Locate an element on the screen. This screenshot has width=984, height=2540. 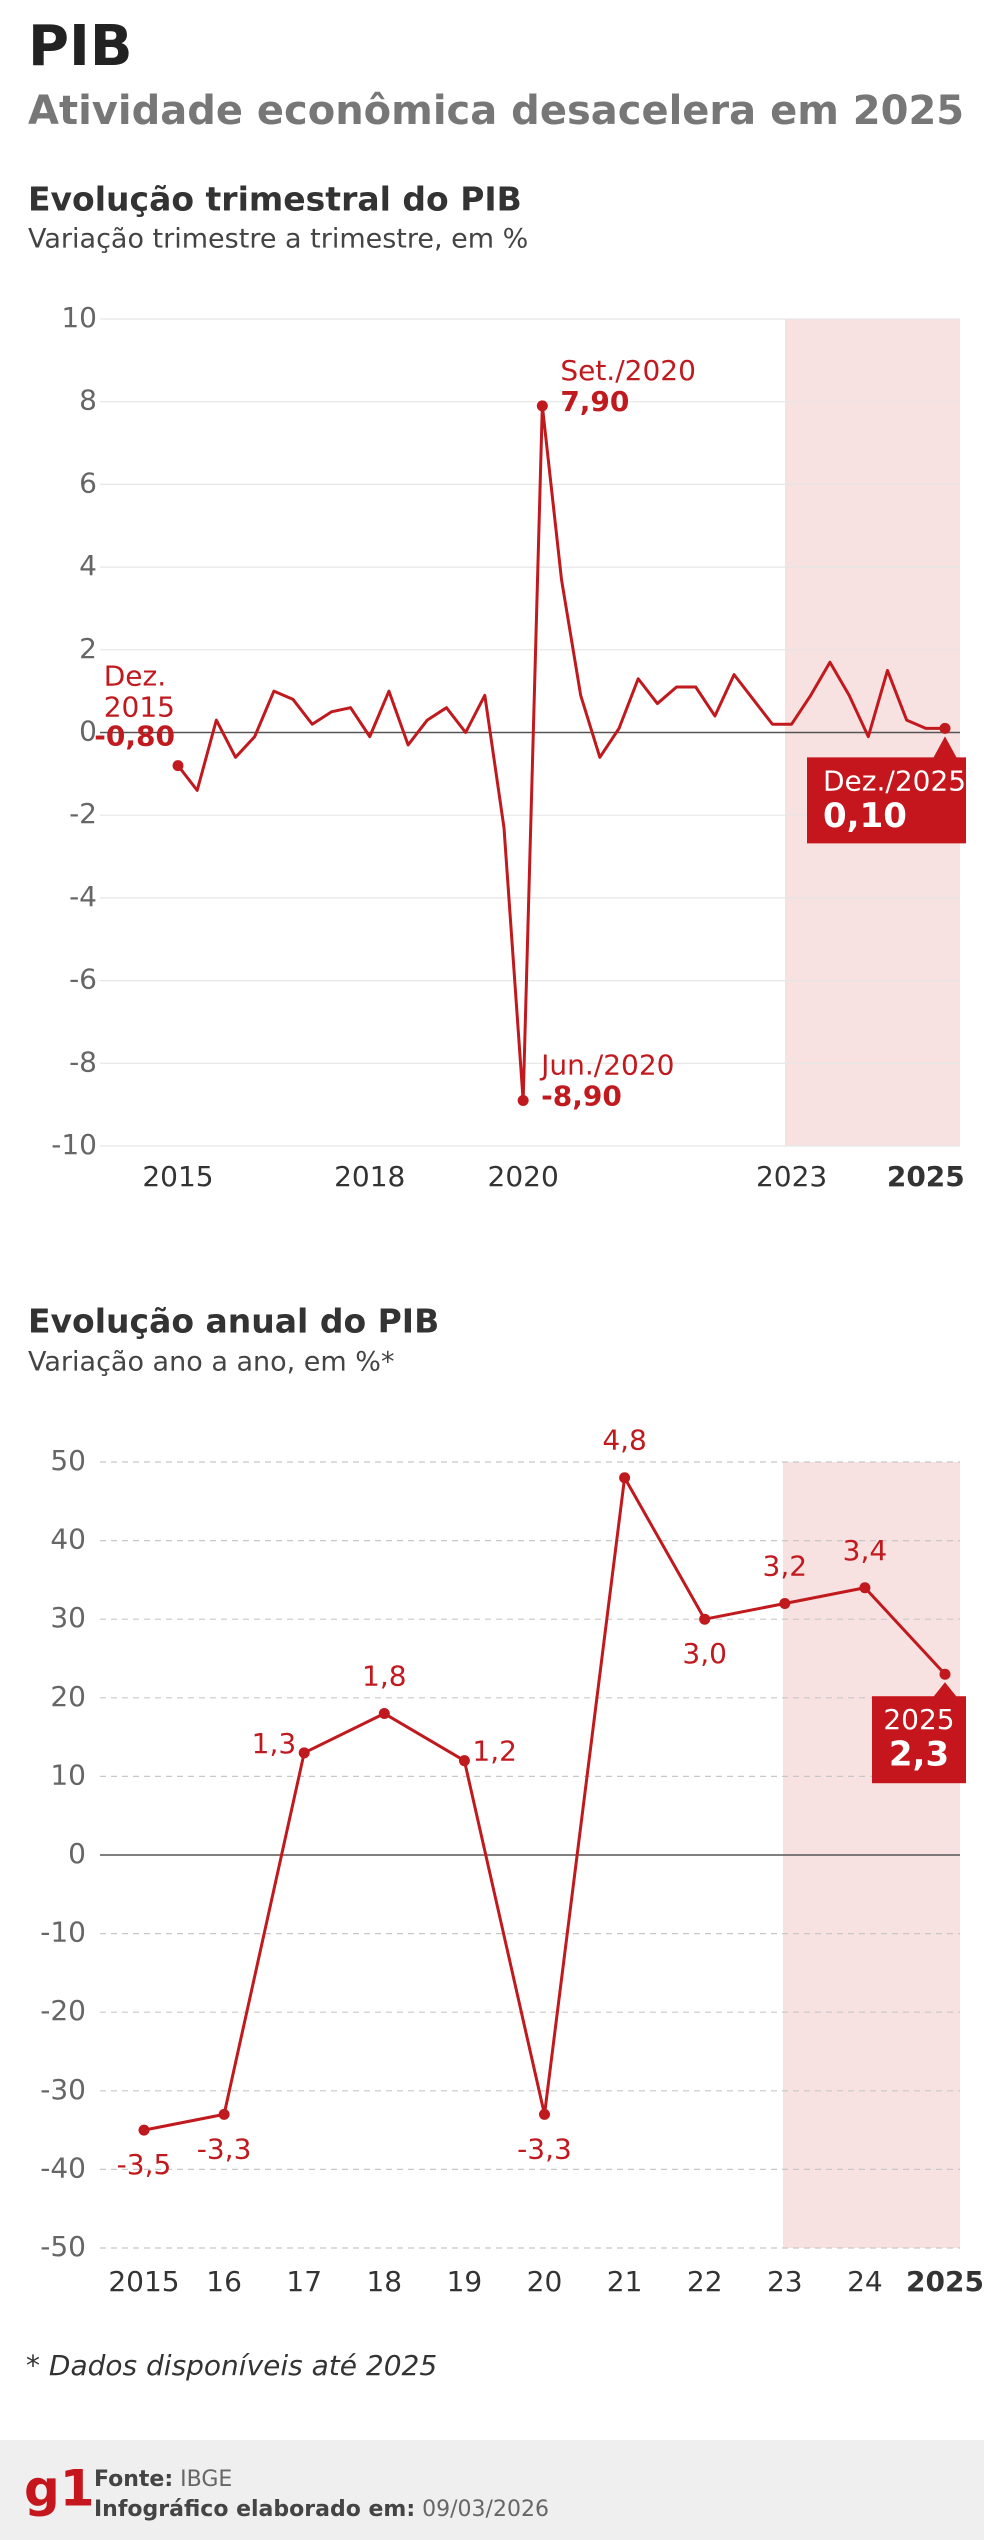
footnote: * Dados disponíveis até 2025 is located at coordinates (231, 2365).